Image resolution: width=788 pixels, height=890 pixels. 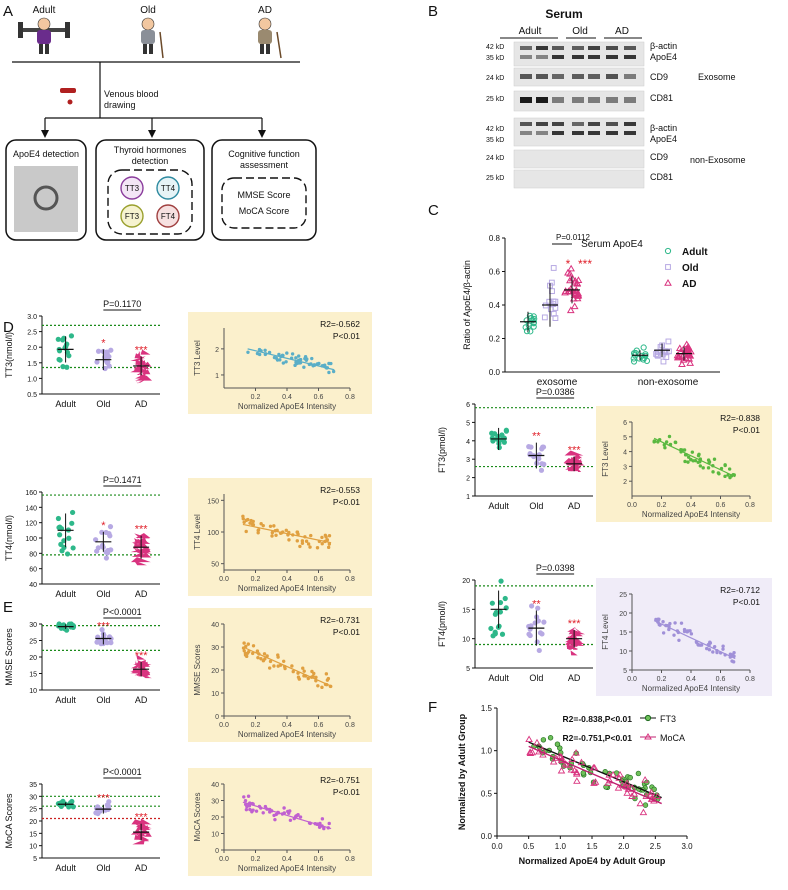 What do you see at coordinates (648, 736) in the screenshot?
I see `legend-marker-moca` at bounding box center [648, 736].